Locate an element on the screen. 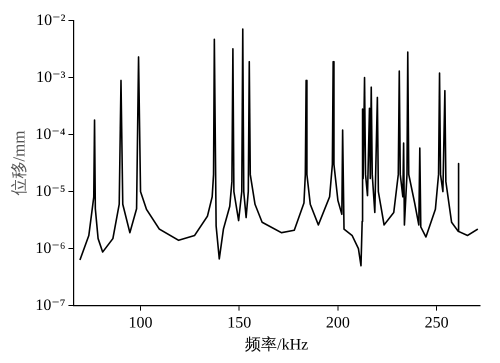 The image size is (500, 363). y-tick-label: 10⁻⁴ is located at coordinates (50, 134).